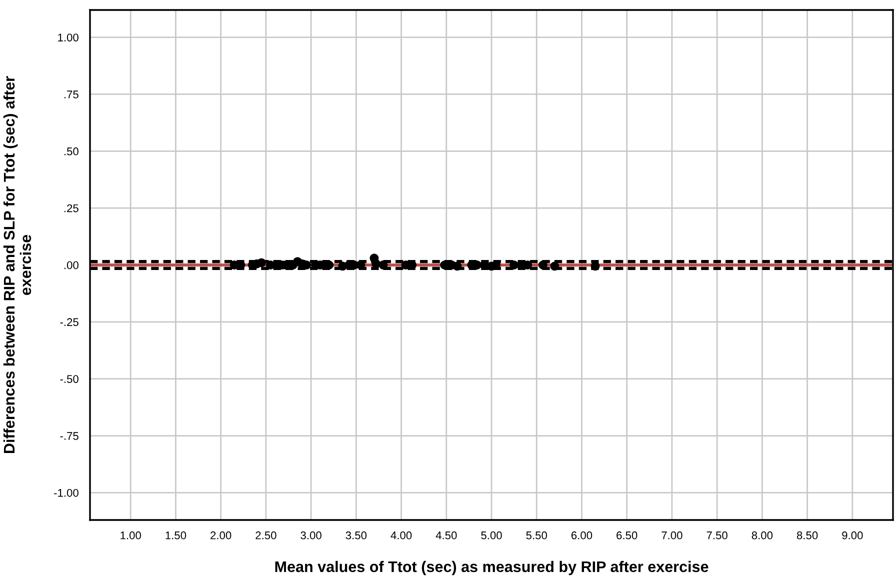 Image resolution: width=895 pixels, height=582 pixels. What do you see at coordinates (491, 568) in the screenshot?
I see `x-axis-title: Mean values of Ttot (sec) as measured by RIP after exercise` at bounding box center [491, 568].